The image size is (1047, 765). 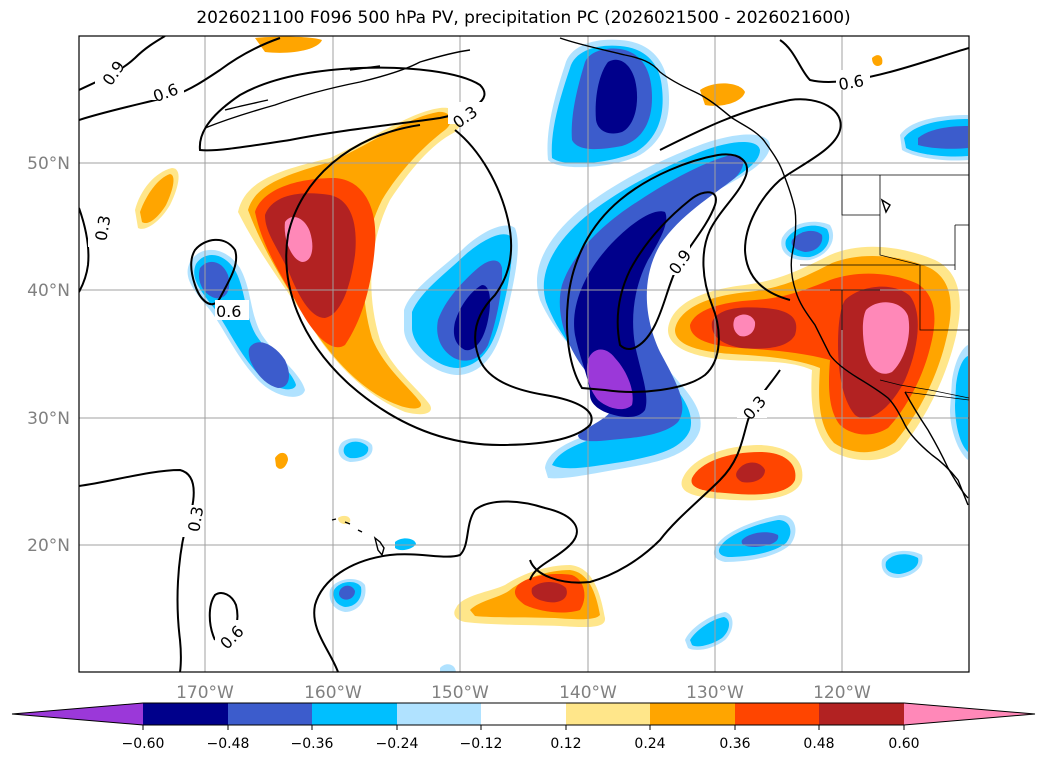 I want to click on lon-label: 160°W, so click(x=333, y=693).